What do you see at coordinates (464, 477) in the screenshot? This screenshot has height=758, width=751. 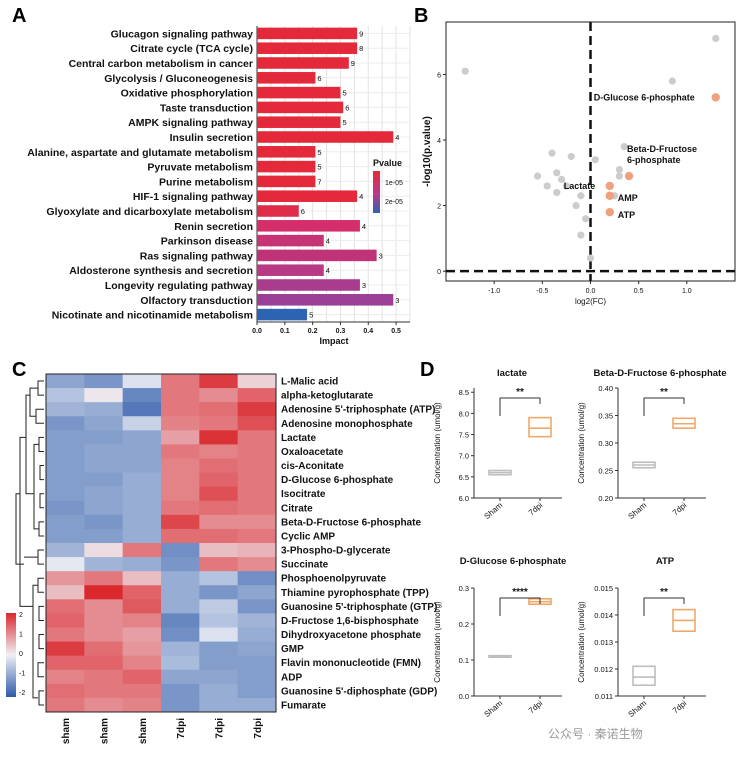 I see `d-y-tick-label: 6.5` at bounding box center [464, 477].